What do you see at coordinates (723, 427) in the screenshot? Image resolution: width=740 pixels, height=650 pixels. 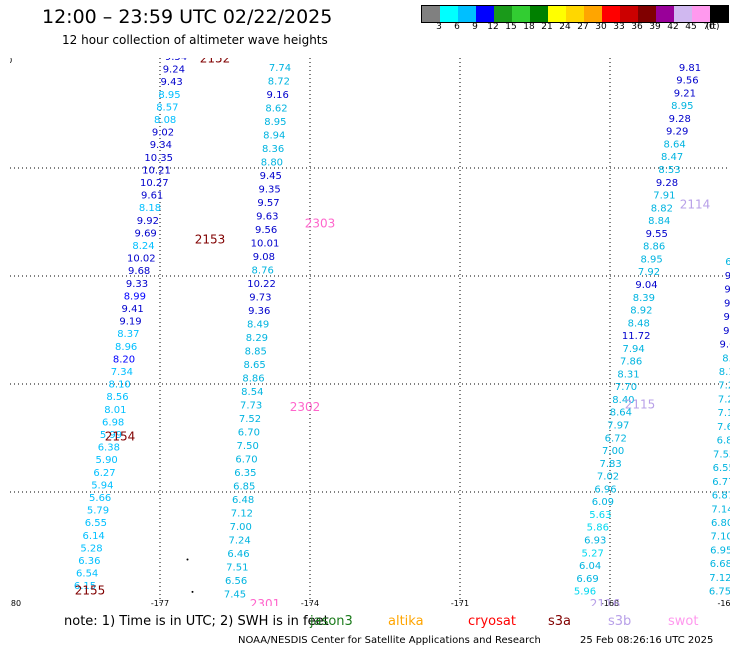 I see `wave-height-value: 7.6` at bounding box center [723, 427].